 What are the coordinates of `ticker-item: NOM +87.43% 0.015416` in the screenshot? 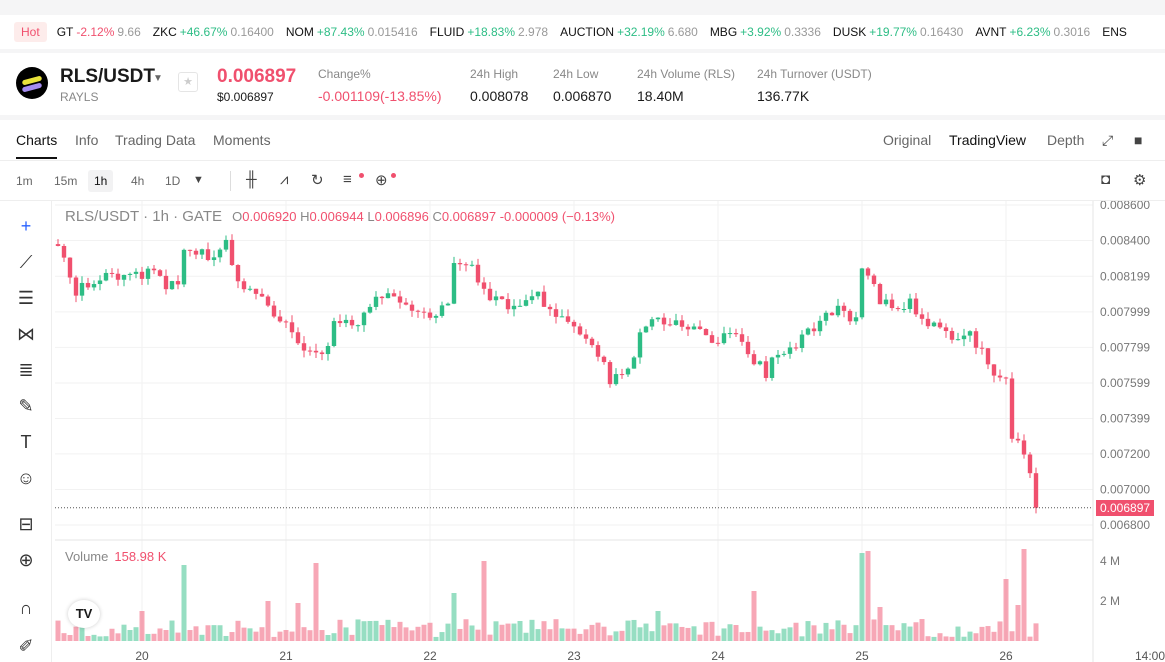 It's located at (351, 32).